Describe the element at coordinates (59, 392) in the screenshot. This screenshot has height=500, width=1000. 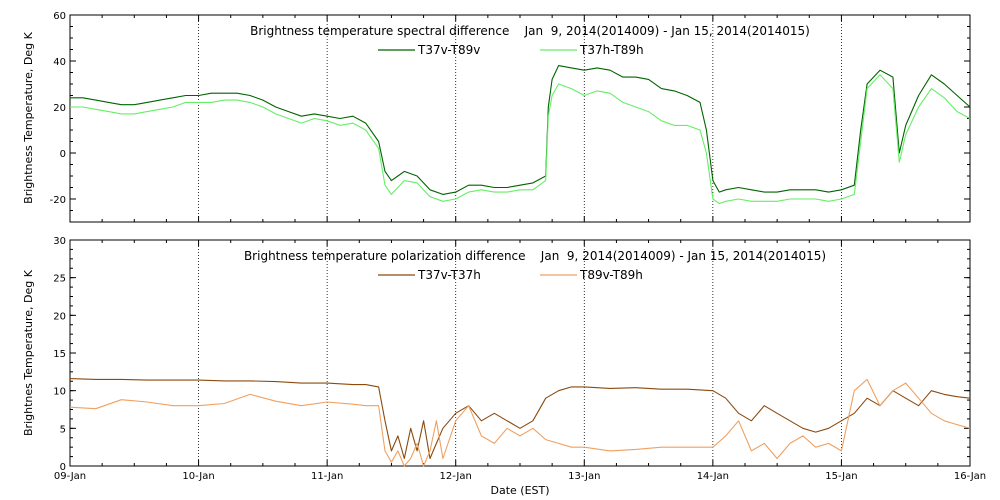
I see `polarization-y-tick-label: 10` at that location.